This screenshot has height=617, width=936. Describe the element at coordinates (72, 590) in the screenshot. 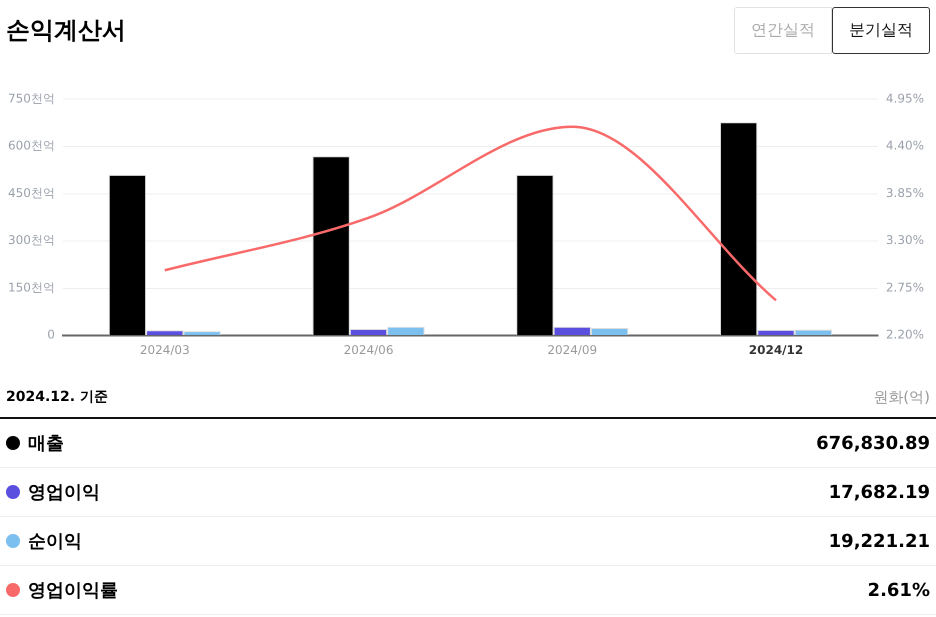

I see `legend-label: 영업이익률` at that location.